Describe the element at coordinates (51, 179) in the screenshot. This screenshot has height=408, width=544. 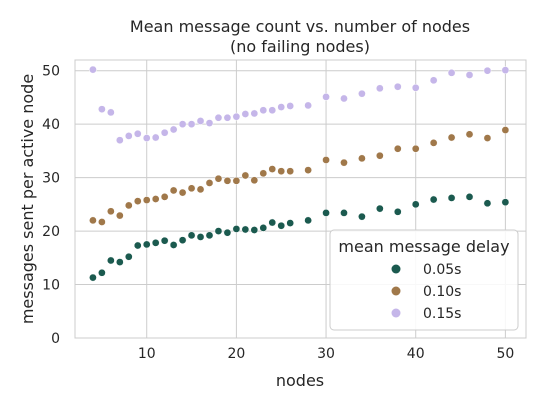
I see `y-tick-label: 30` at that location.